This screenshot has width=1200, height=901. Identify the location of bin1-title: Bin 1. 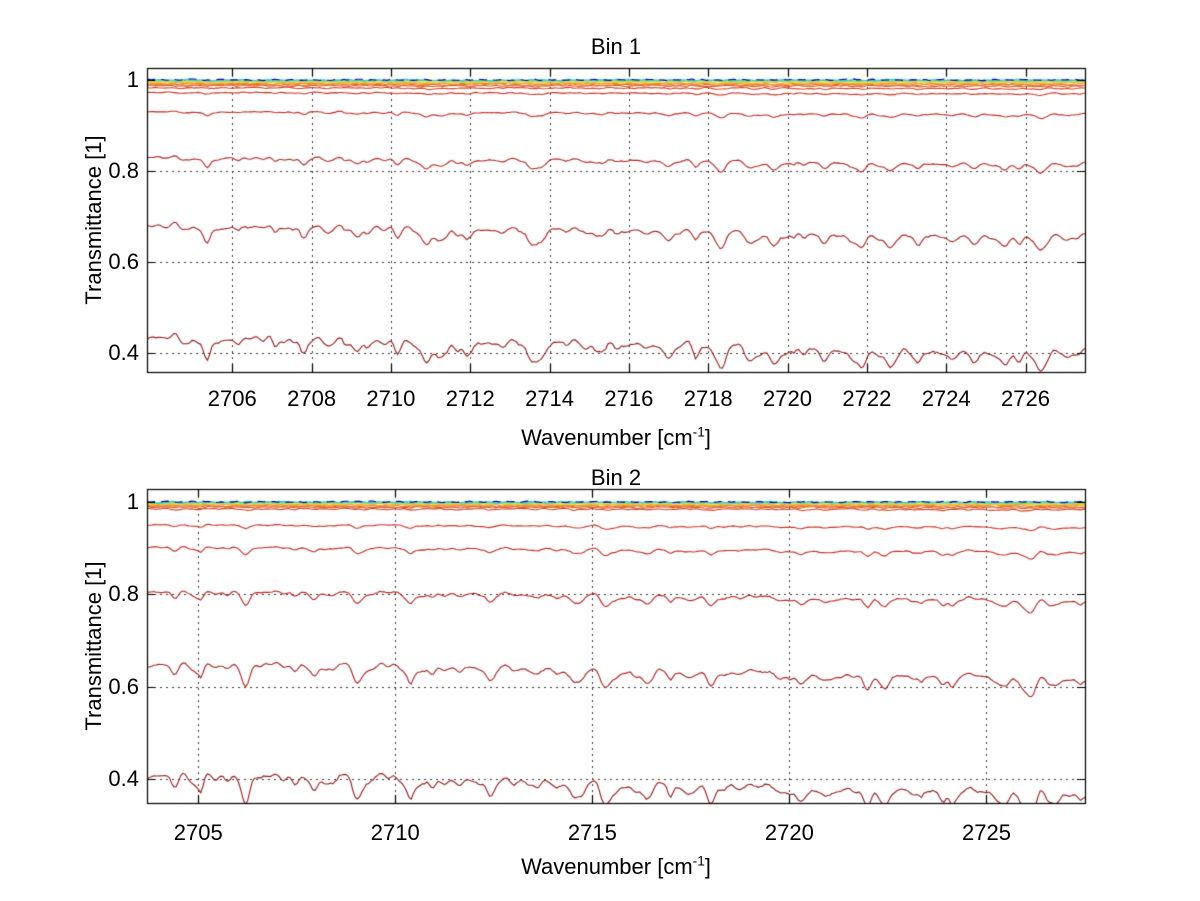
(616, 46).